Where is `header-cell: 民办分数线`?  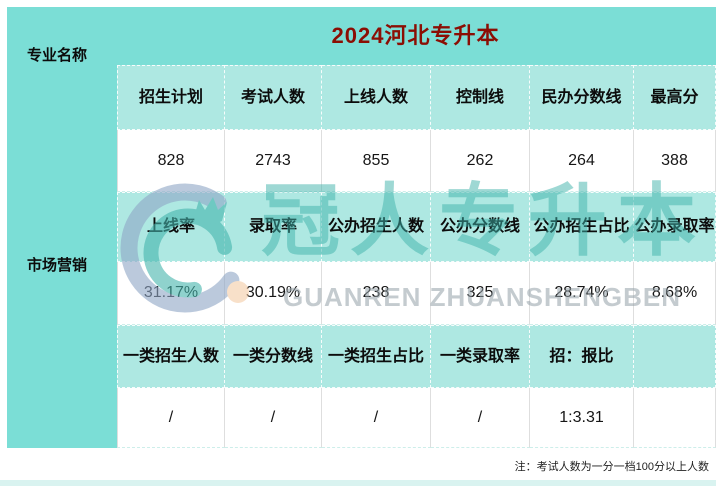
header-cell: 民办分数线 is located at coordinates (582, 97).